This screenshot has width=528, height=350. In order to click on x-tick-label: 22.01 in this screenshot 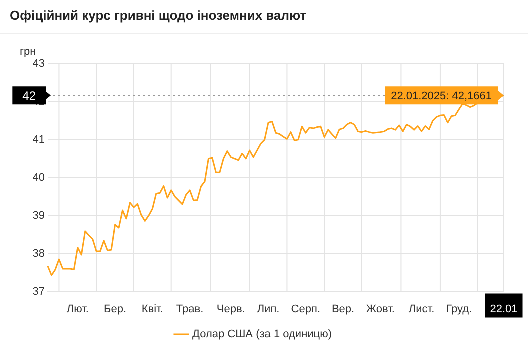, I will do `click(504, 309)`.